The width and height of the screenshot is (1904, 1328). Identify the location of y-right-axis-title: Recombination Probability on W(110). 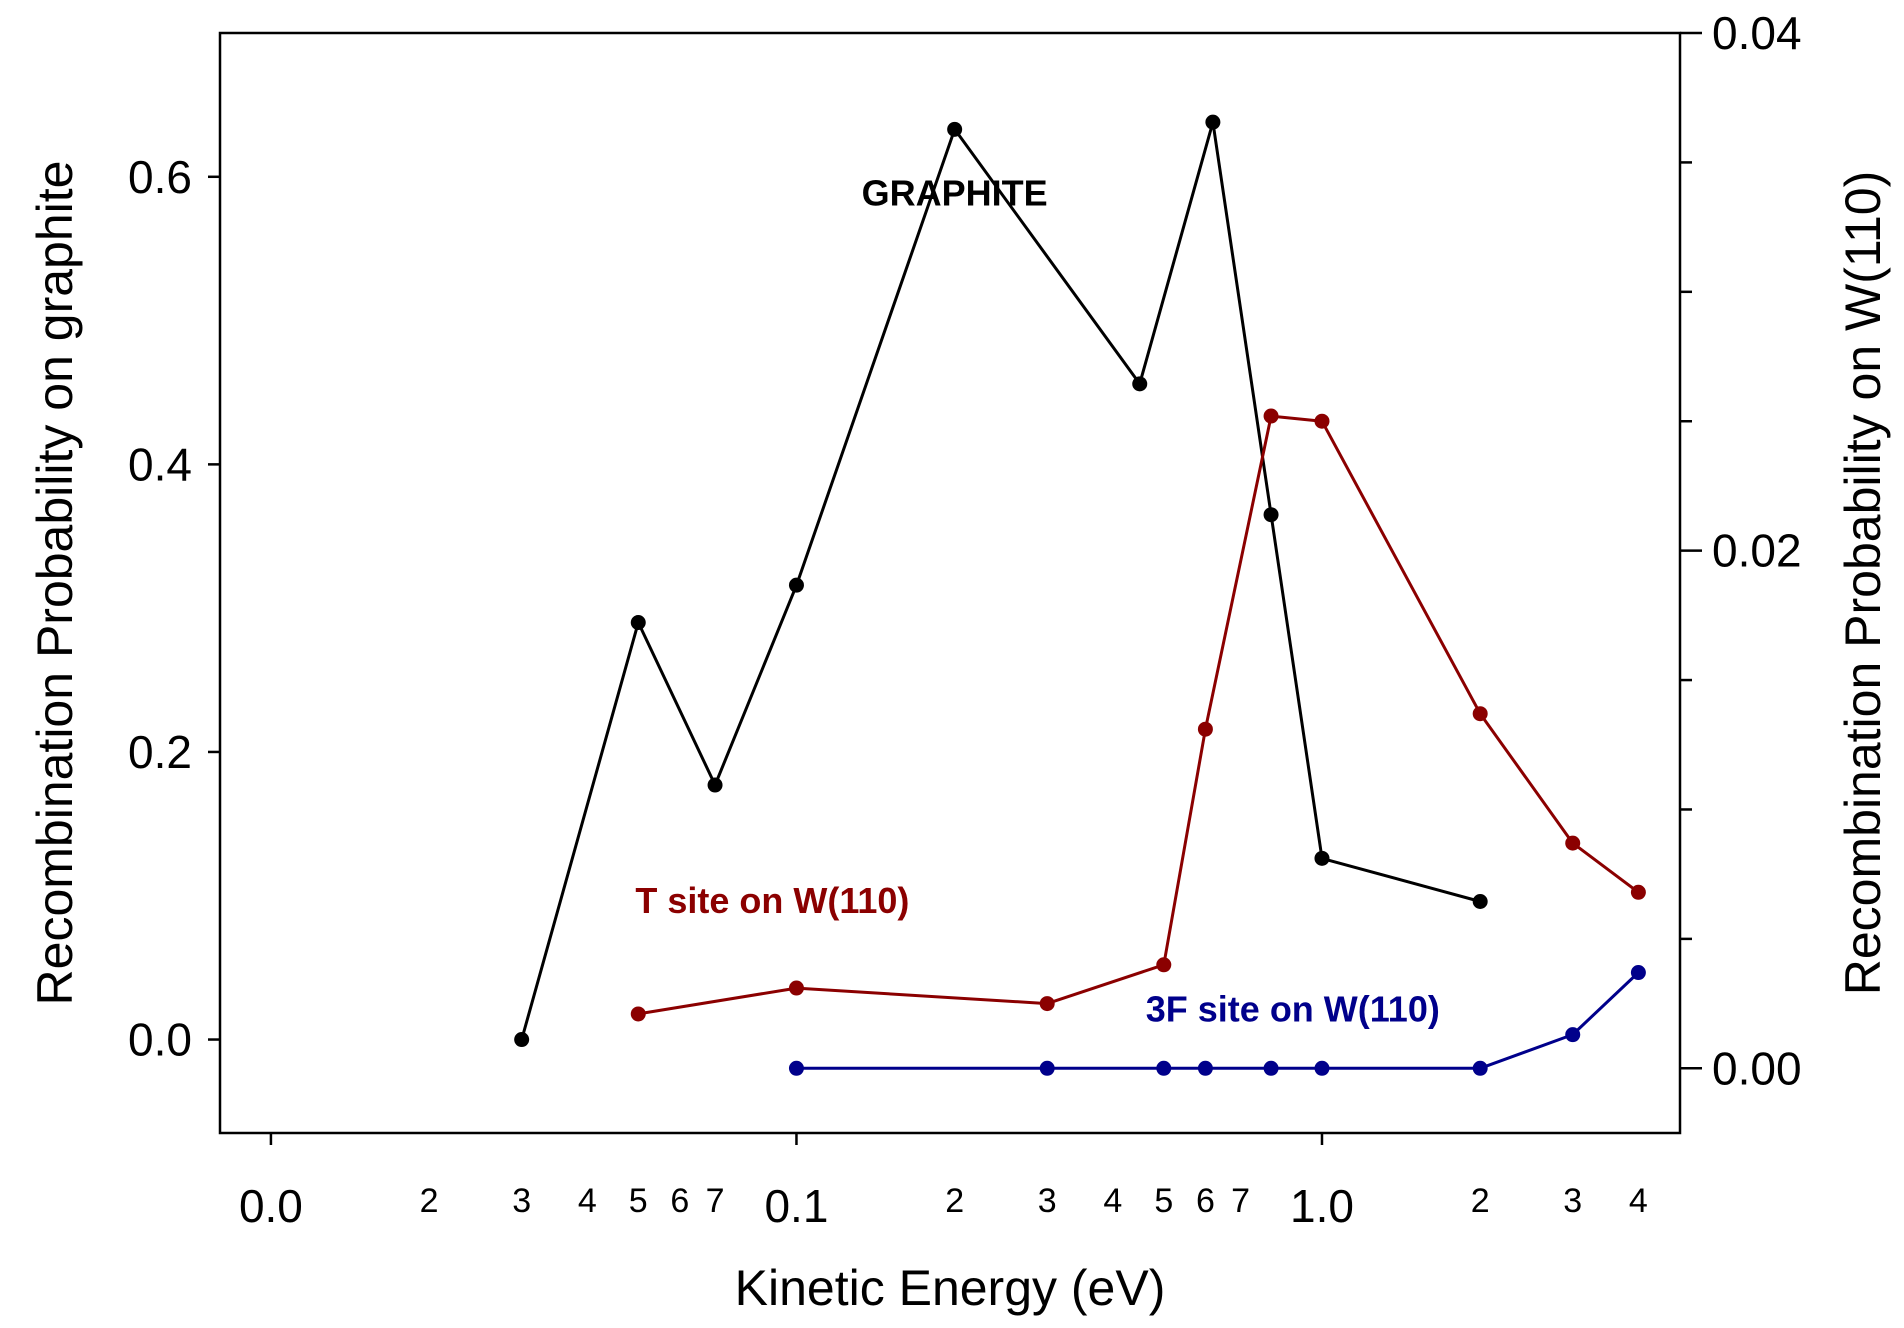
(1863, 583).